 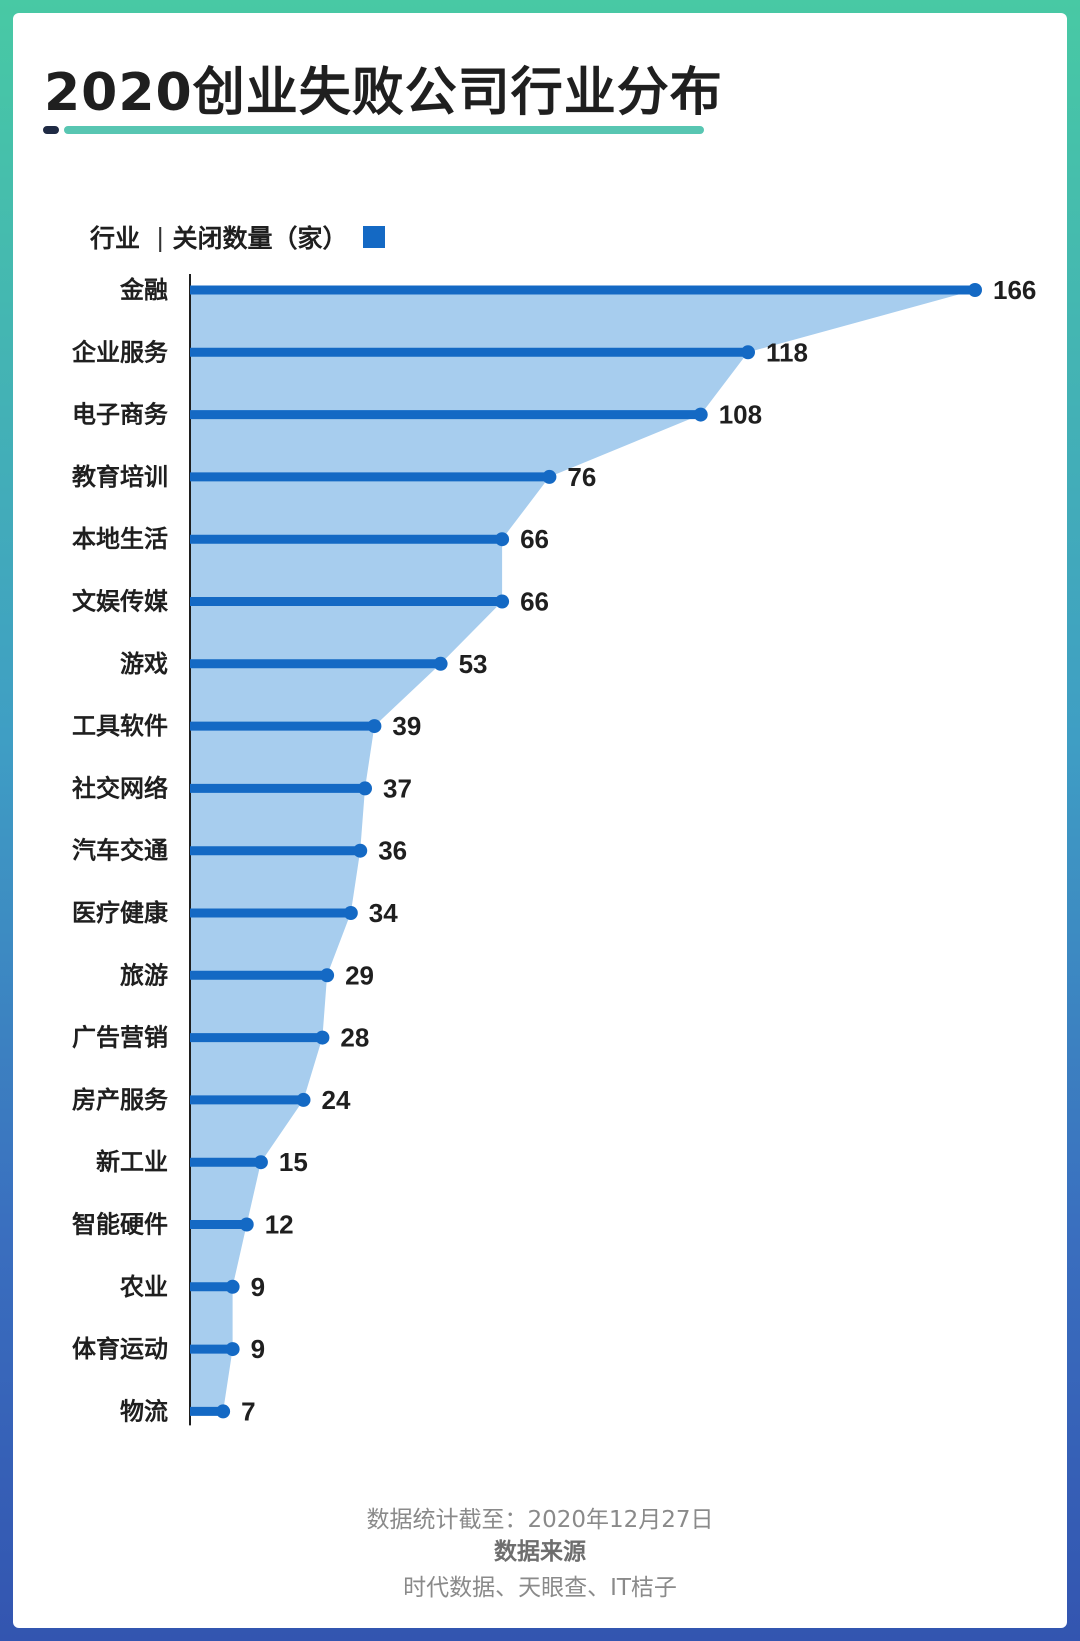 I want to click on legend-category-header: 行业, so click(x=115, y=238).